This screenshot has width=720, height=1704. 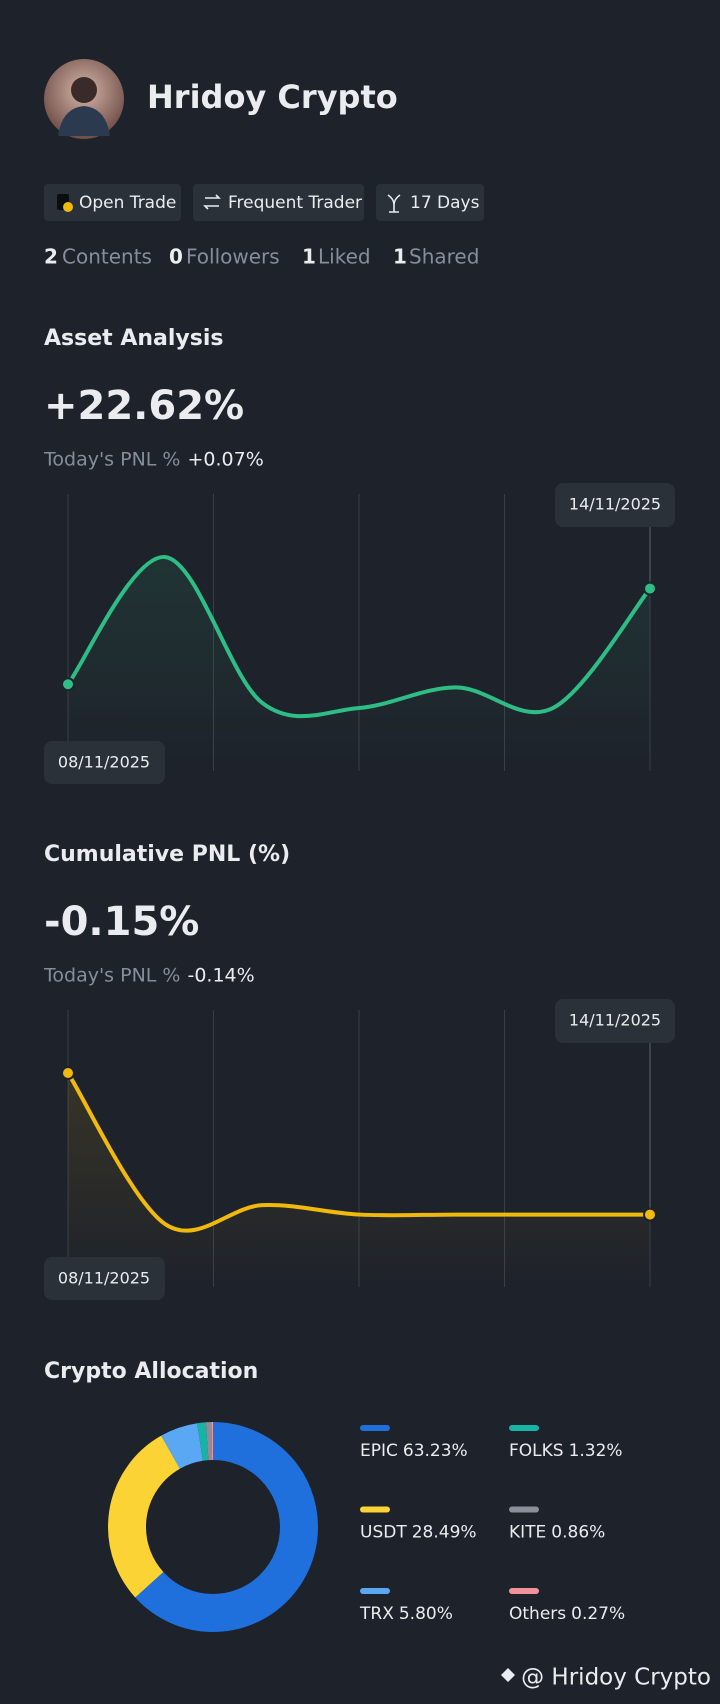 I want to click on badge: 17 Days, so click(x=445, y=203).